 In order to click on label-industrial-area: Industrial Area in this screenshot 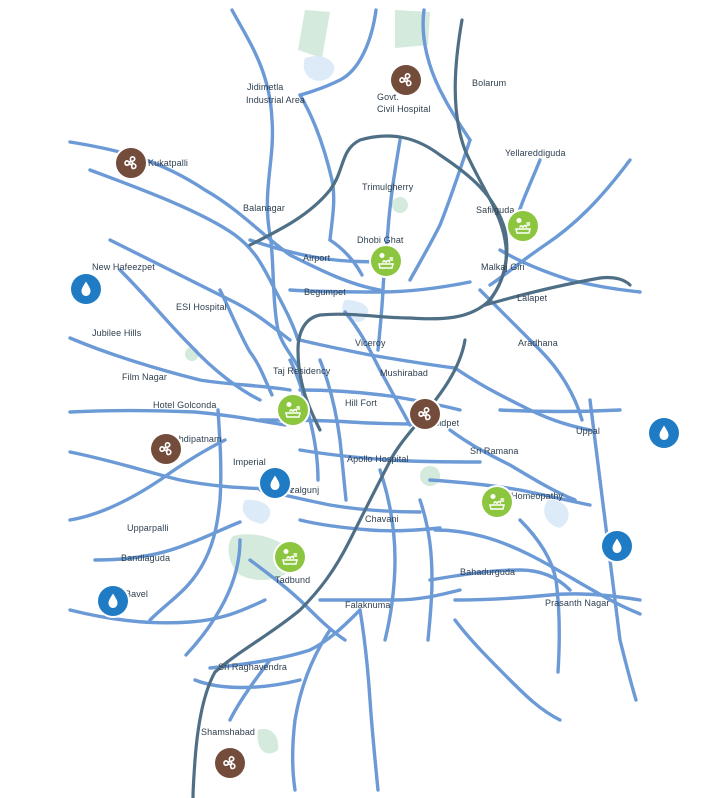, I will do `click(276, 100)`.